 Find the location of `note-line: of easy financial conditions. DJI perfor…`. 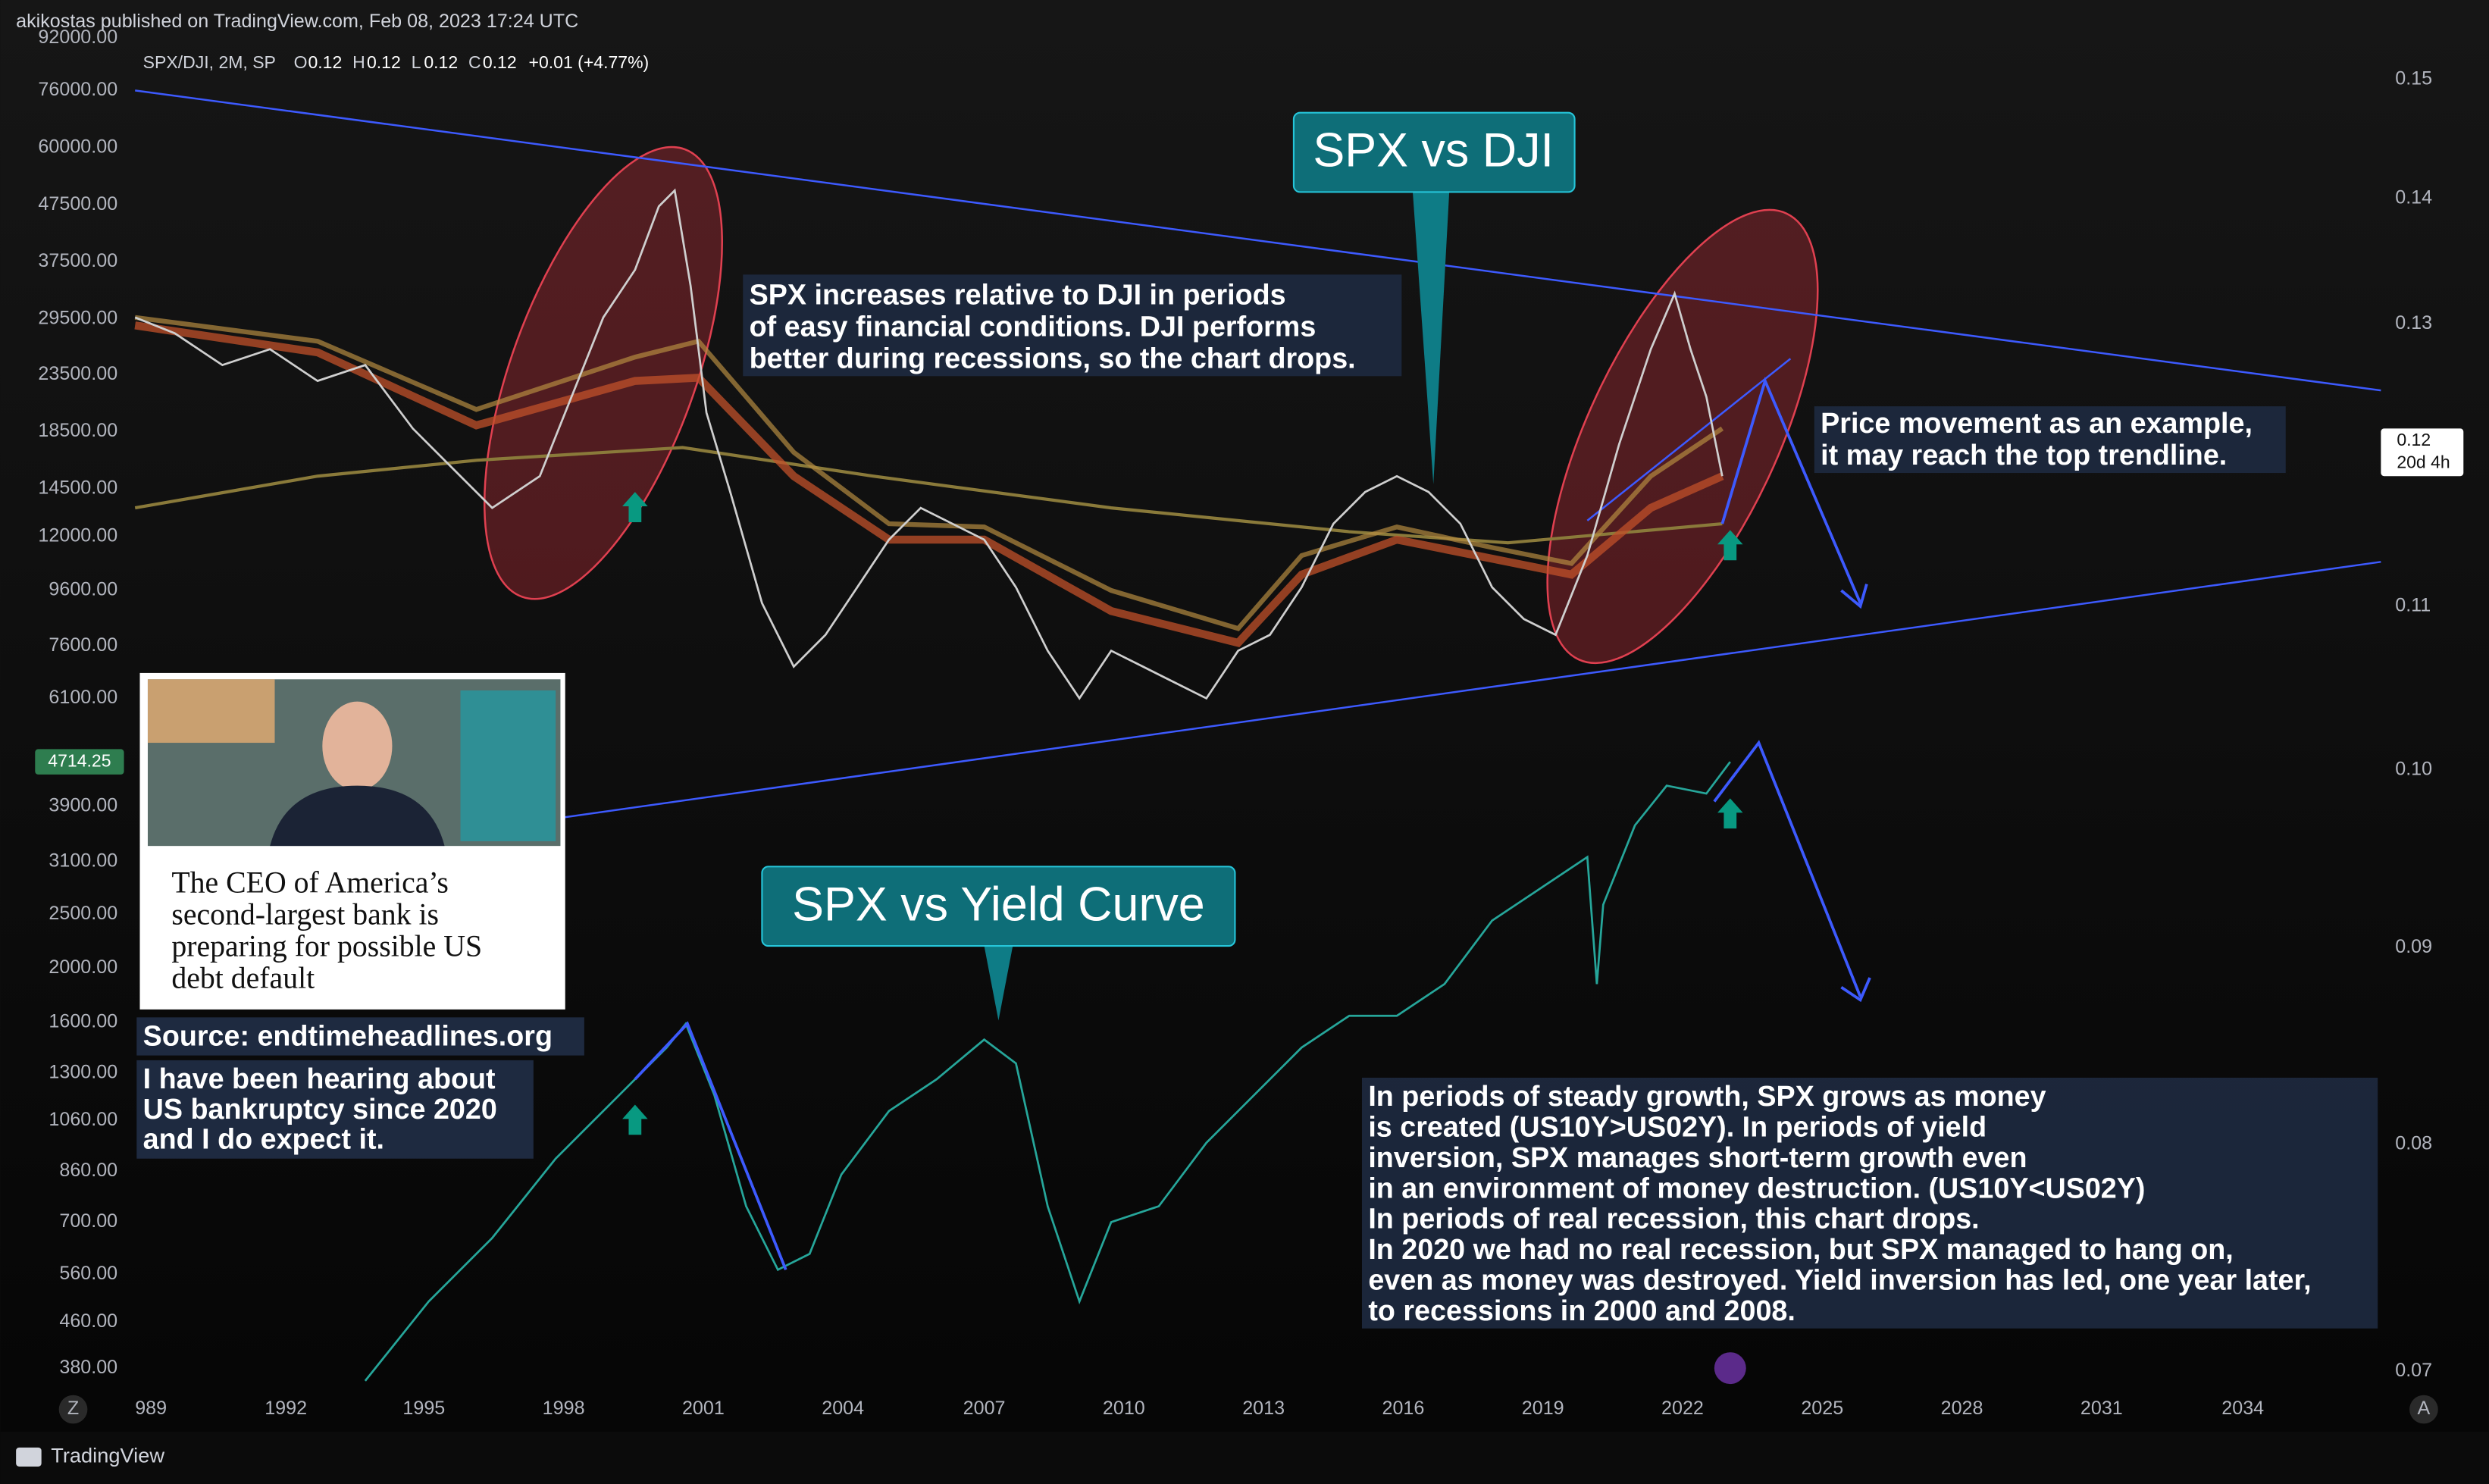

note-line: of easy financial conditions. DJI perfor… is located at coordinates (1033, 326).